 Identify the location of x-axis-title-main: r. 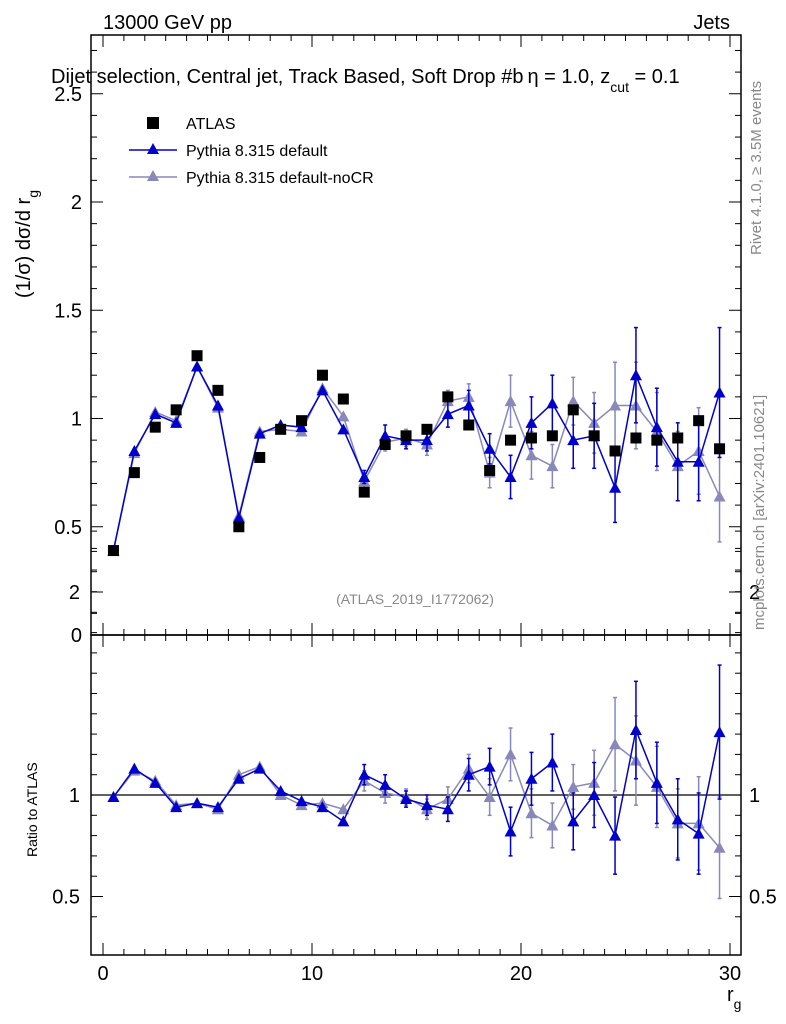
(730, 995).